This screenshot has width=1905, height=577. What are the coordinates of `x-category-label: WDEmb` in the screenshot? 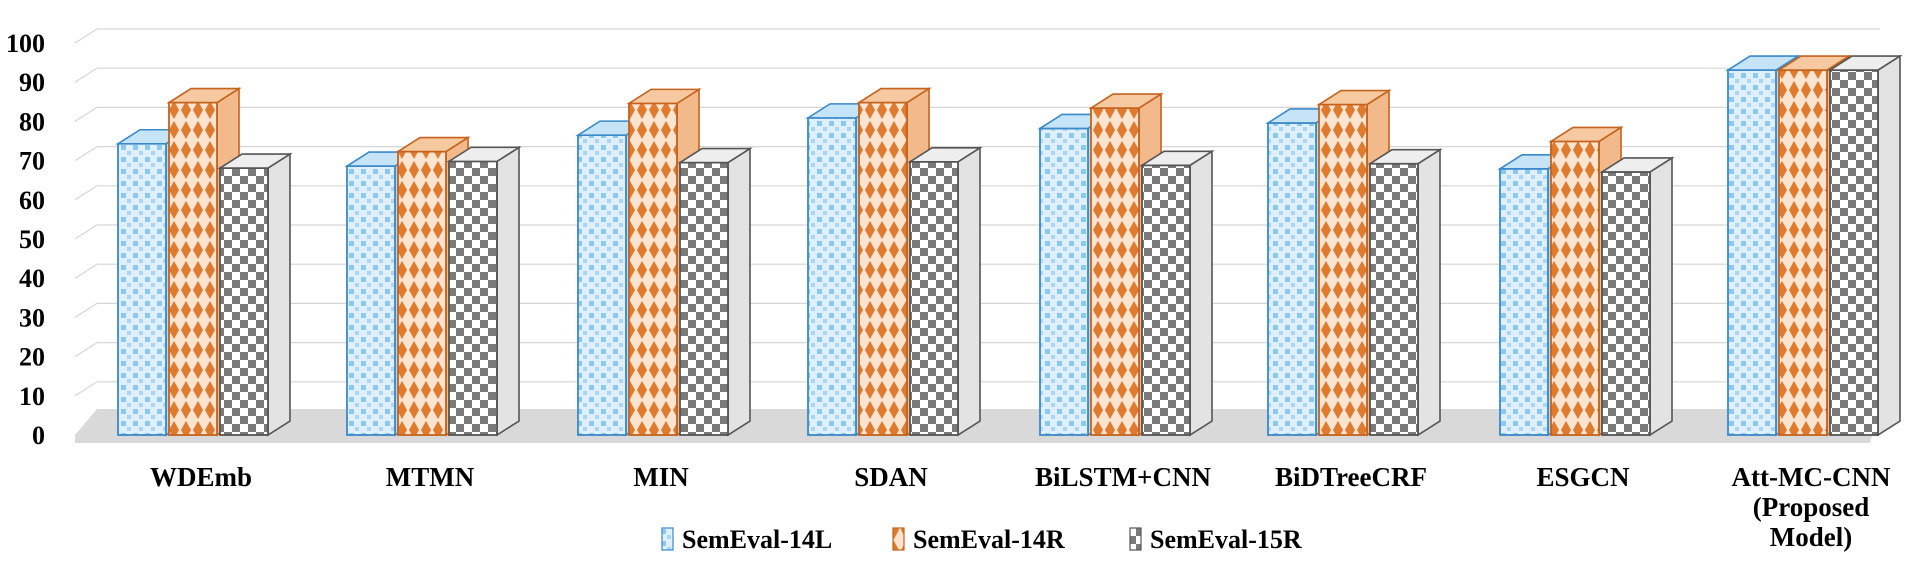 It's located at (201, 477).